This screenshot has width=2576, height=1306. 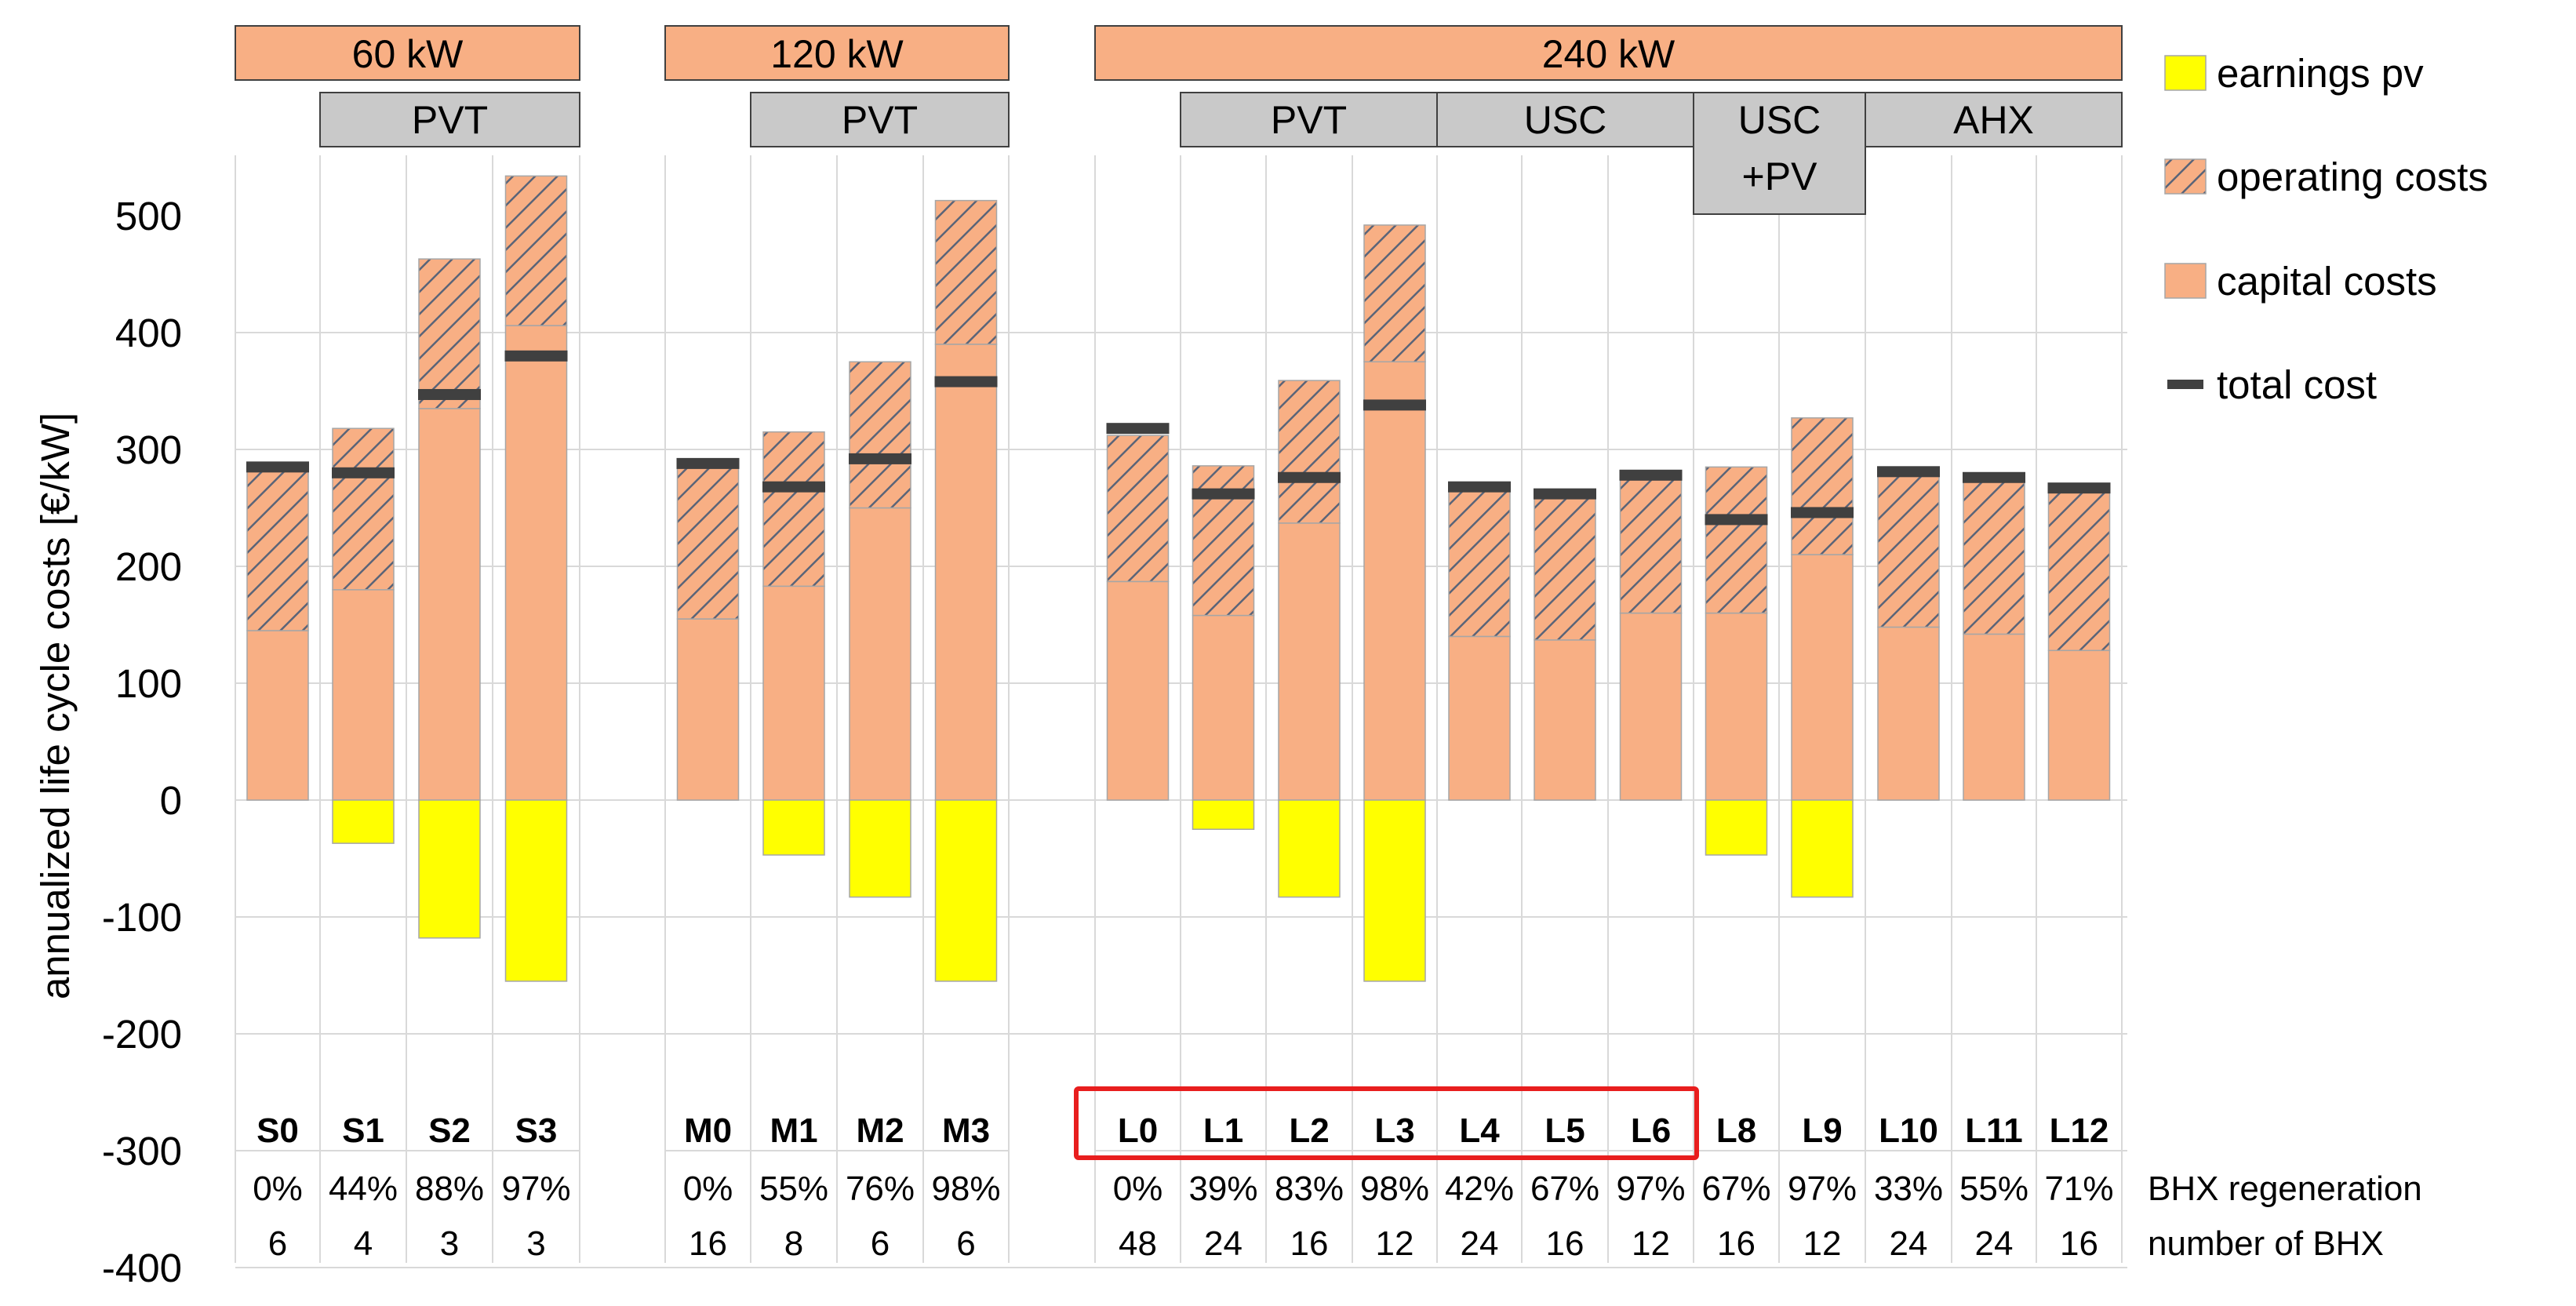 I want to click on category-label: L11, so click(x=1993, y=1130).